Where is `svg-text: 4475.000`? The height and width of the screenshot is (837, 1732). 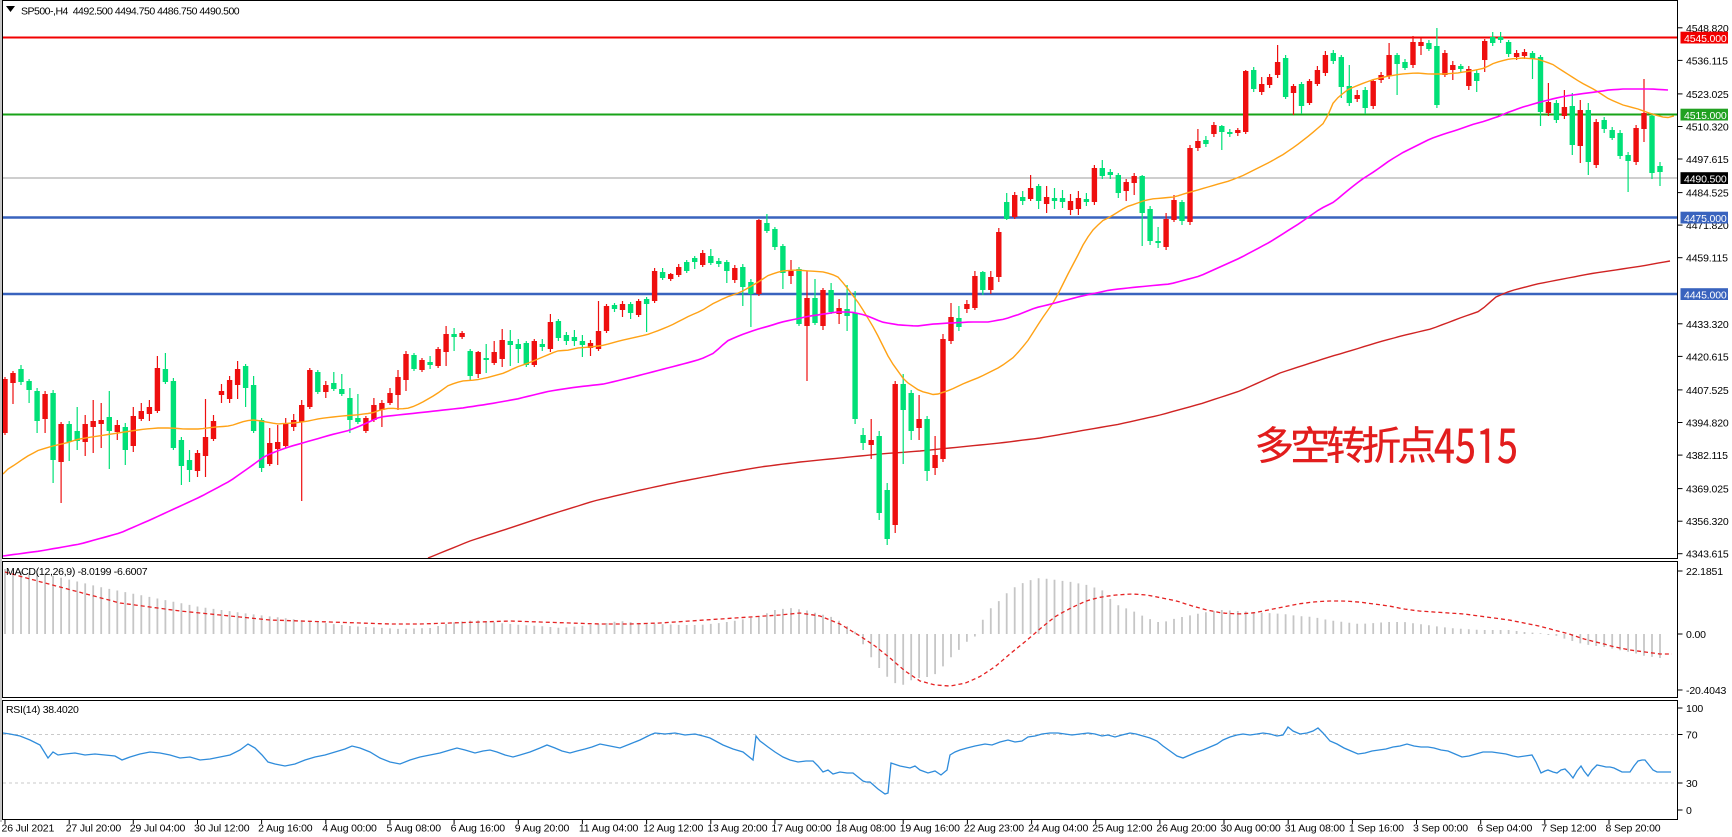
svg-text: 4475.000 is located at coordinates (1705, 219).